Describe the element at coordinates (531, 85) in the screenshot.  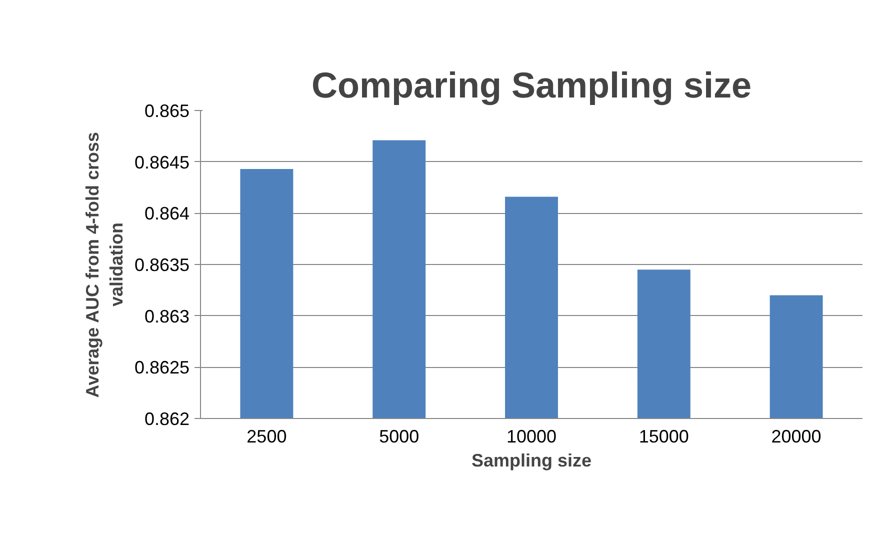
I see `chart-title: Comparing Sampling size` at that location.